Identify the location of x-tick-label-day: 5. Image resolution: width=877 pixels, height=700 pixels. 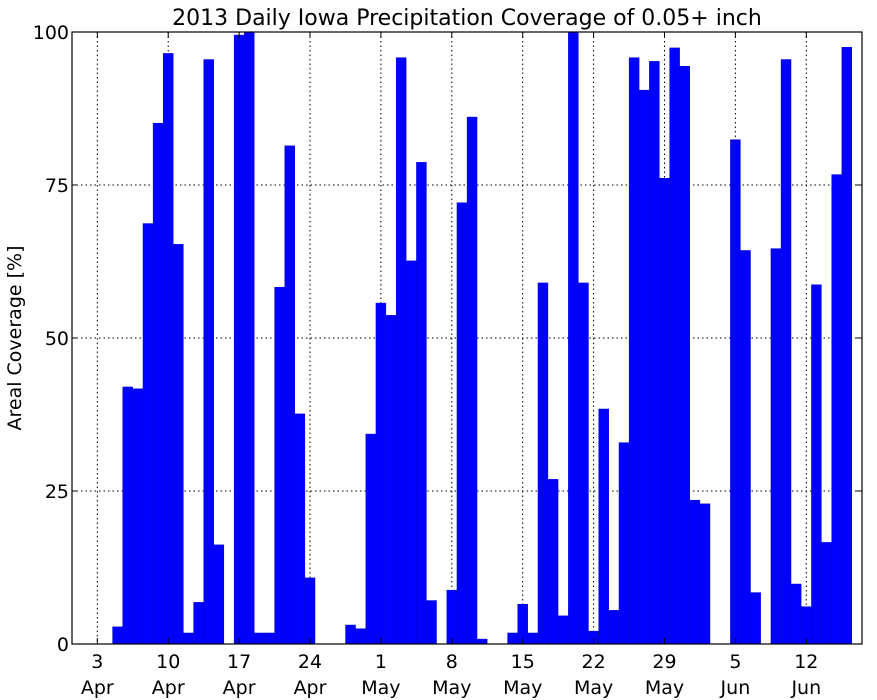
(735, 662).